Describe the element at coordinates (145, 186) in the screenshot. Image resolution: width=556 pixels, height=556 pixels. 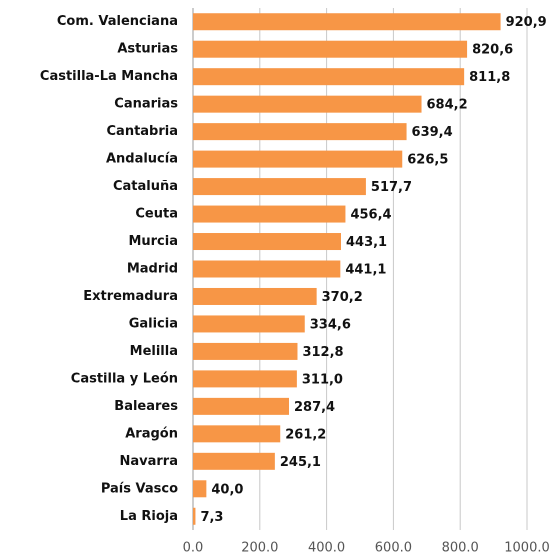
I see `y-tick-label: Cataluña` at that location.